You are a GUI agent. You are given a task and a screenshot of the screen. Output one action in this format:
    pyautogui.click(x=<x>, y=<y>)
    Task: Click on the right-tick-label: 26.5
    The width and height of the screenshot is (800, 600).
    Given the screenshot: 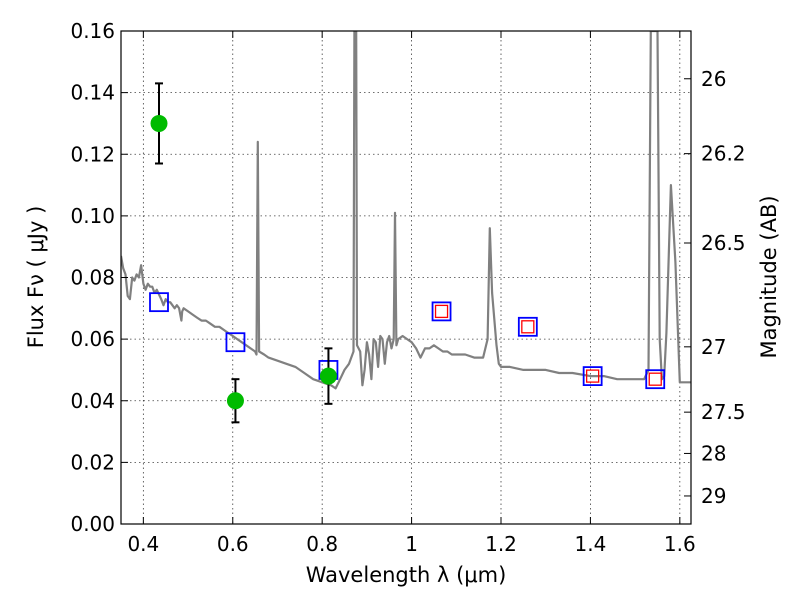 What is the action you would take?
    pyautogui.click(x=723, y=243)
    